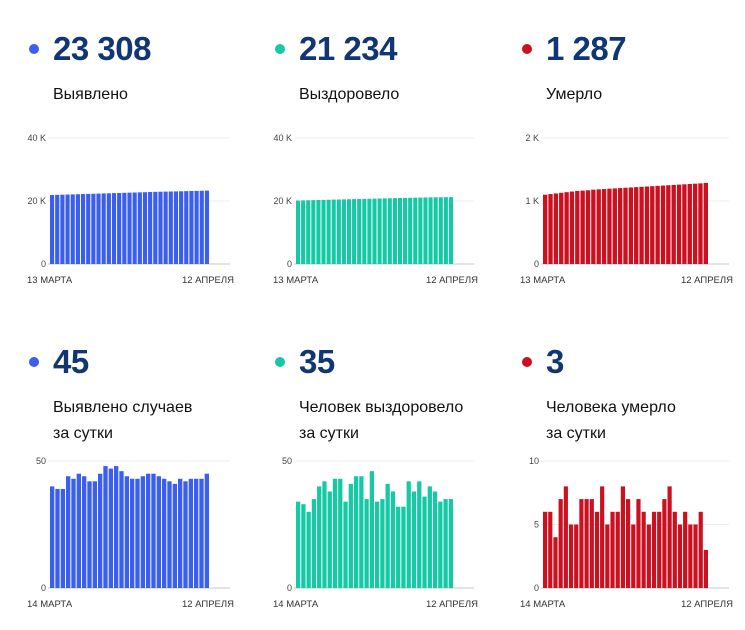  What do you see at coordinates (586, 48) in the screenshot?
I see `stat-value: 1 287` at bounding box center [586, 48].